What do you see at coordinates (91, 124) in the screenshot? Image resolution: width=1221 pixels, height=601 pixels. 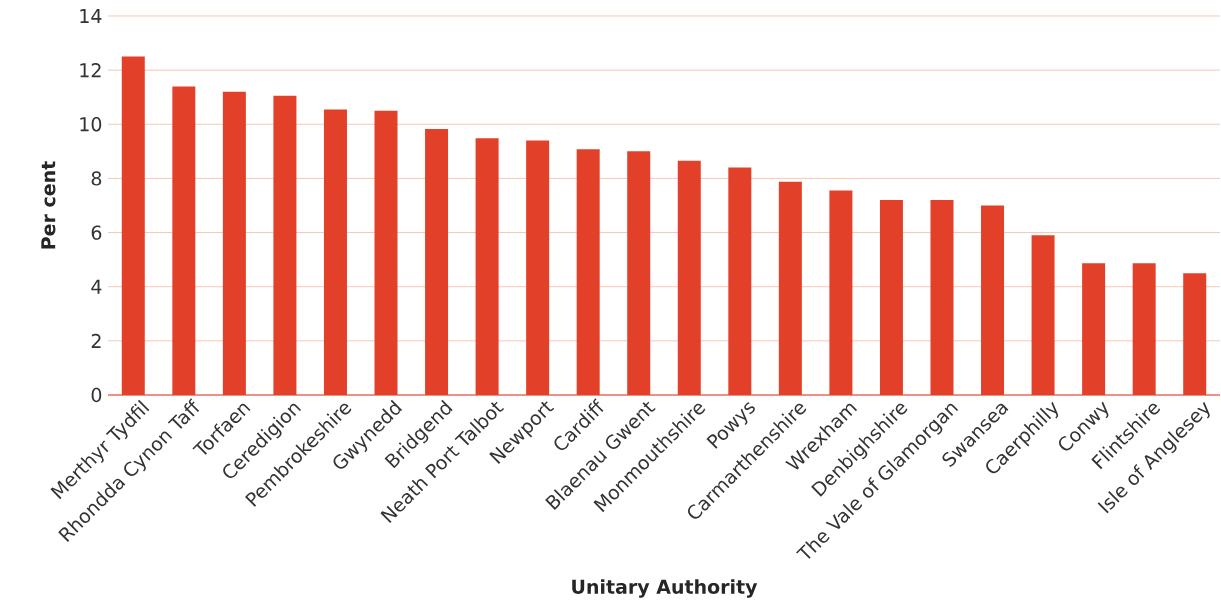 I see `y-tick-label: 10` at bounding box center [91, 124].